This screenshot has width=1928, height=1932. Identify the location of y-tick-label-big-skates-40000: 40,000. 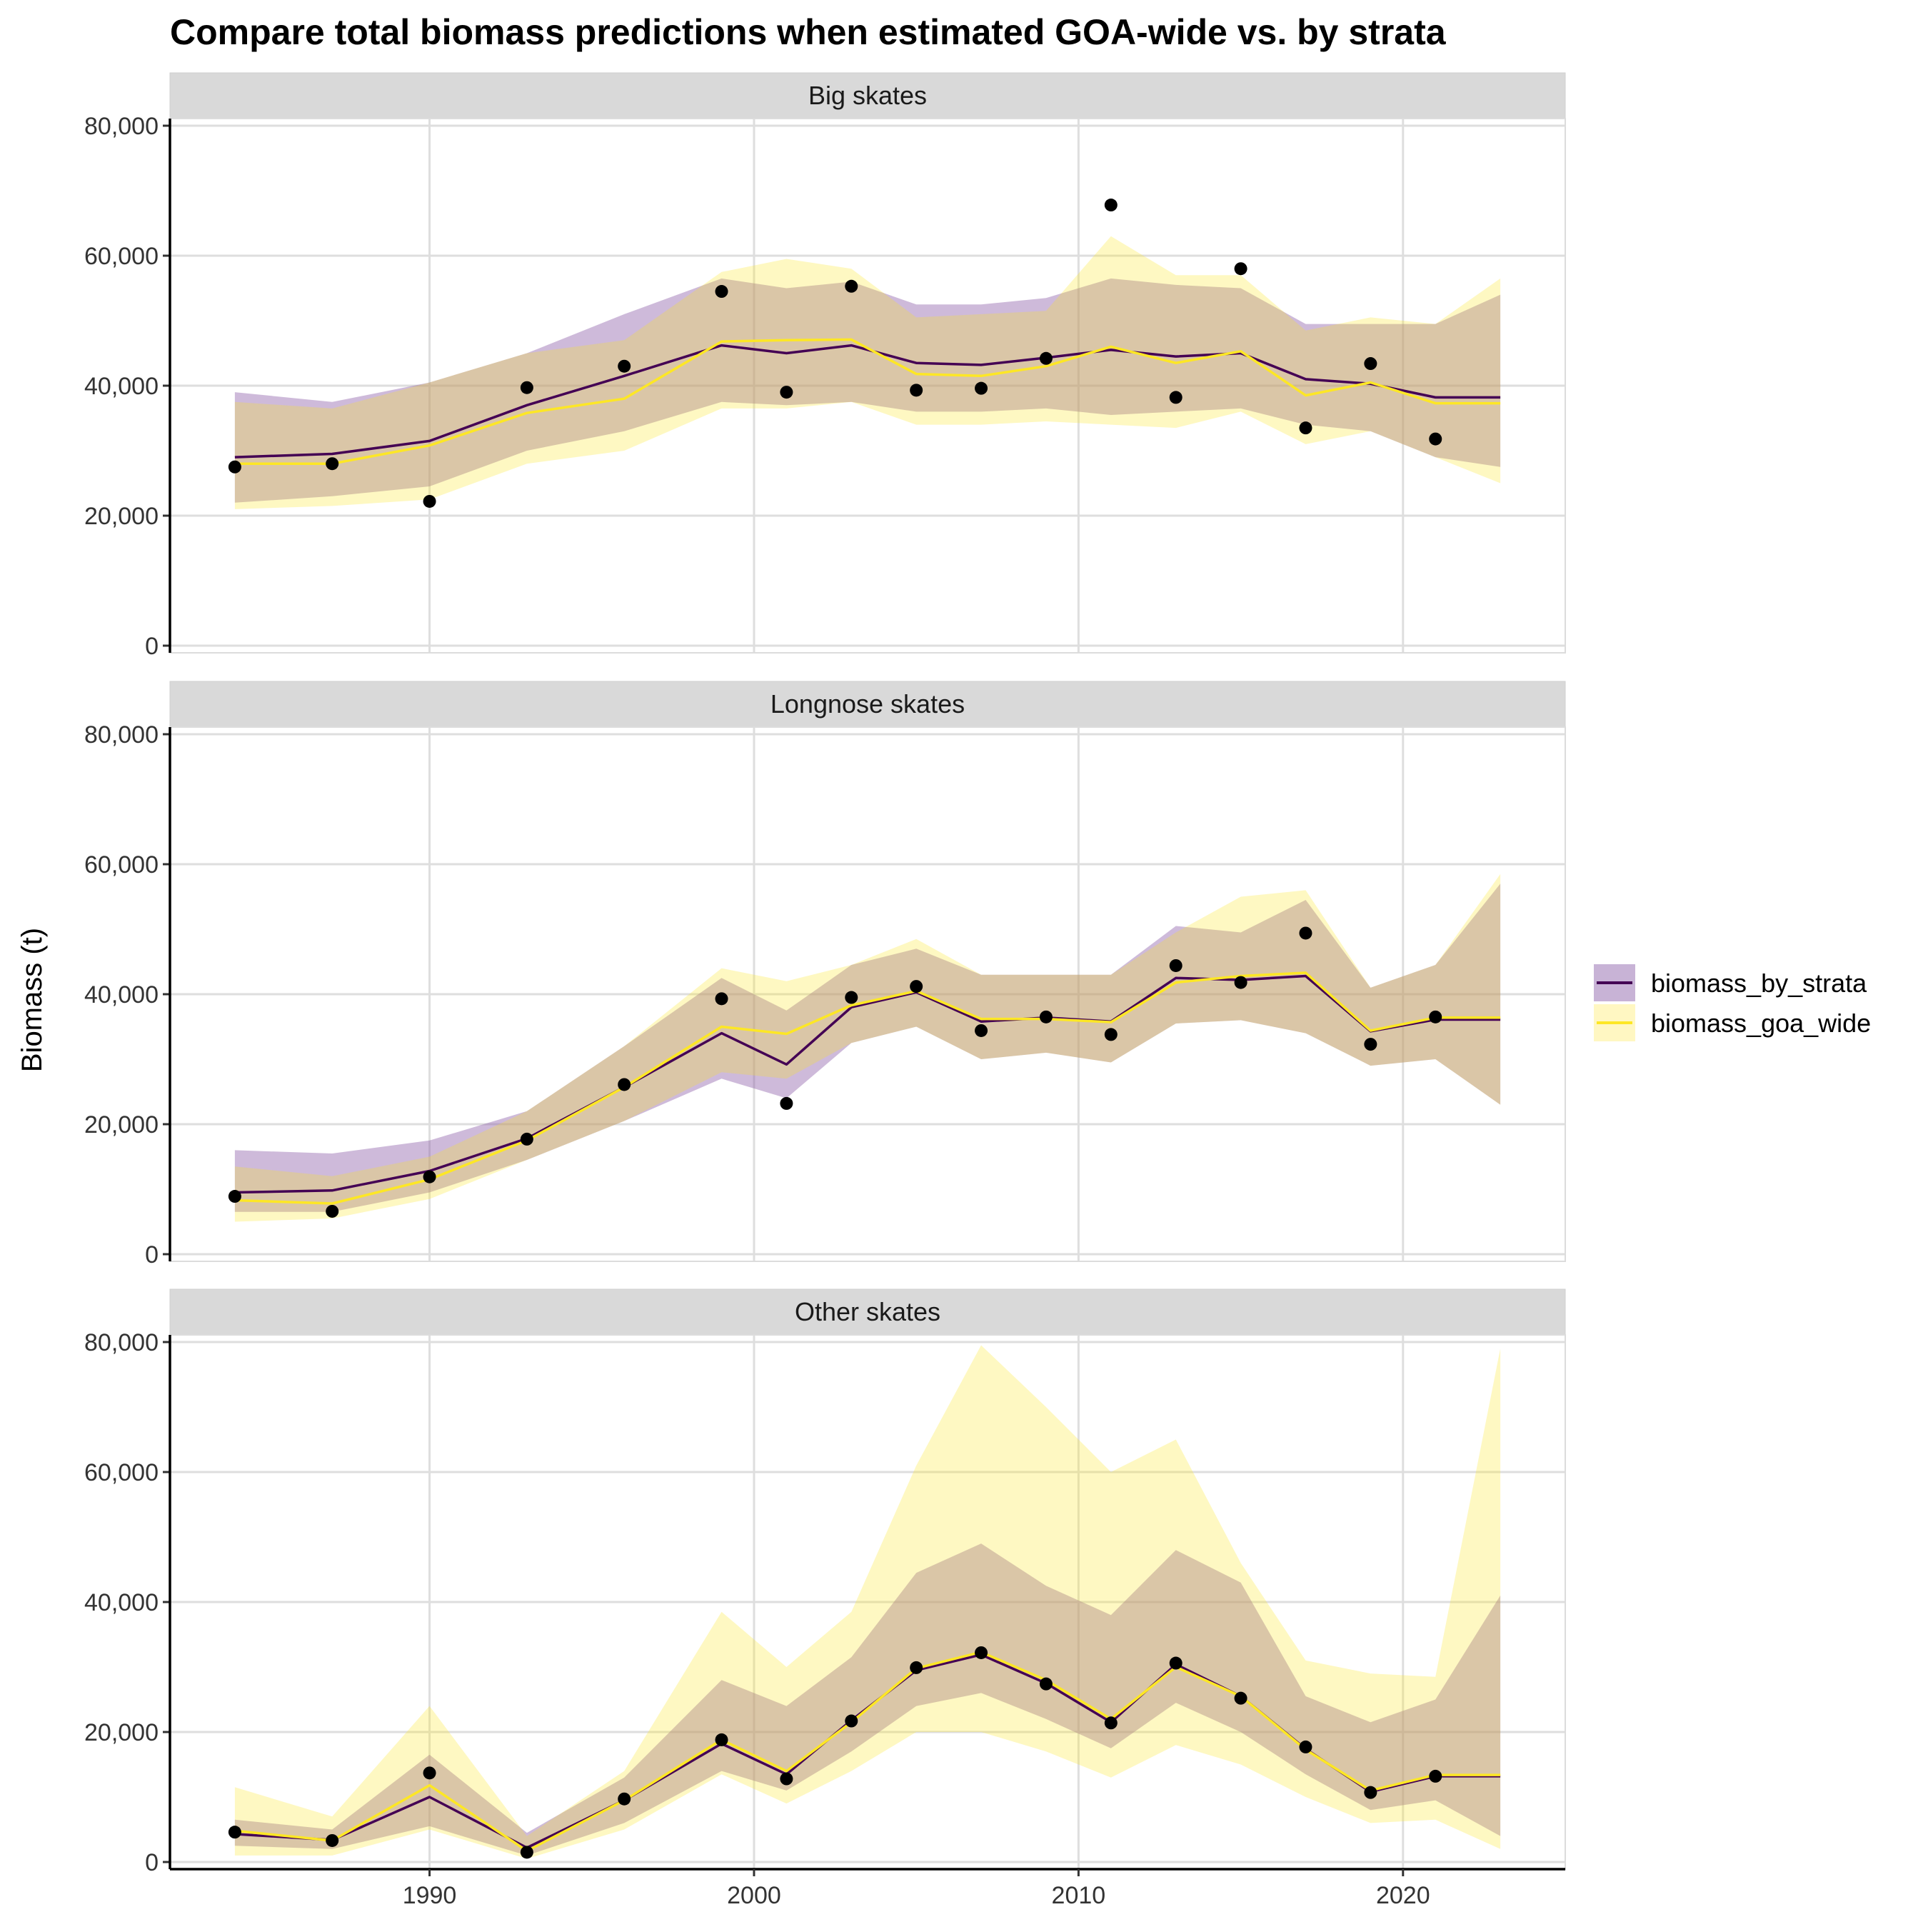
(121, 386).